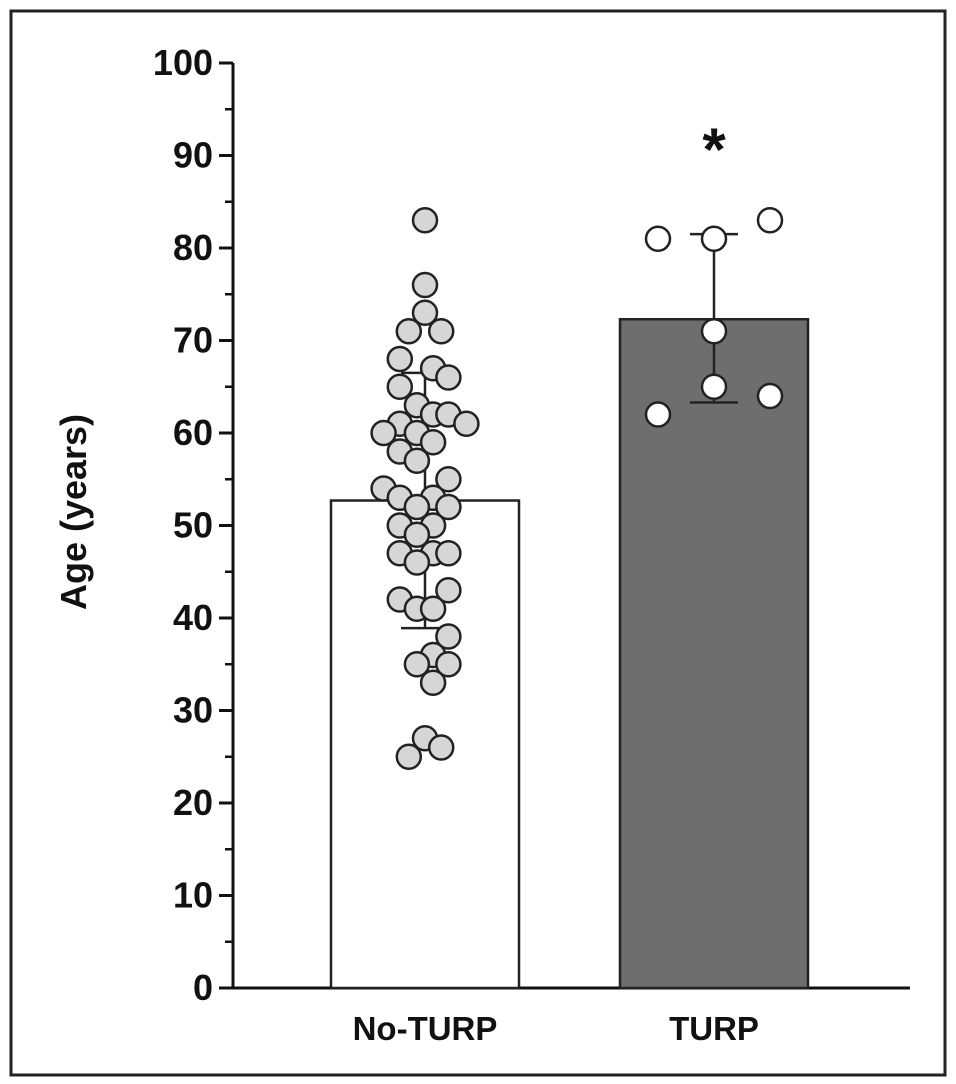  I want to click on y-axis-title: Age (years), so click(73, 512).